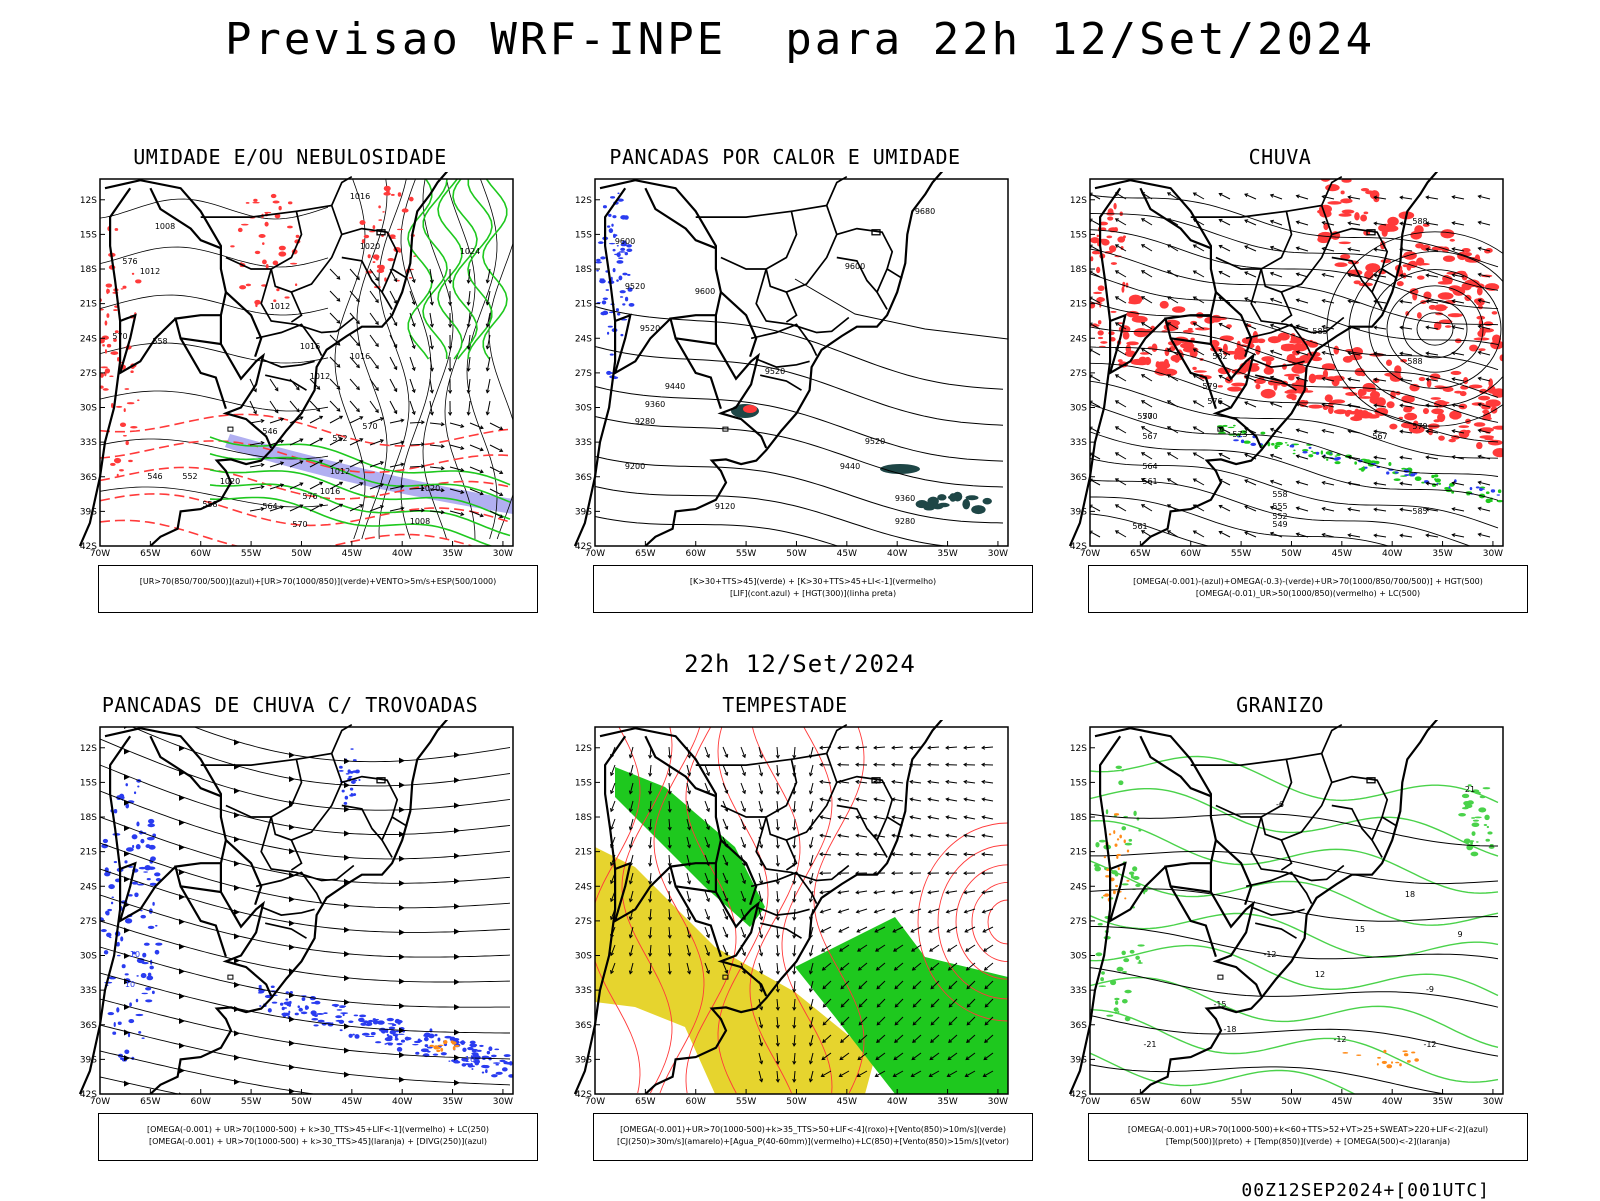 The width and height of the screenshot is (1600, 1201). Describe the element at coordinates (1304, 452) in the screenshot. I see `omega-blue-area` at that location.